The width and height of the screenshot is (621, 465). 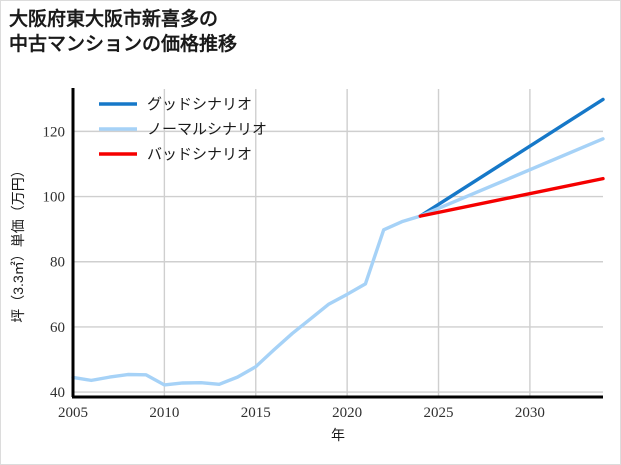 What do you see at coordinates (199, 104) in the screenshot?
I see `legend-label-グッドシナリオ: グッドシナリオ` at bounding box center [199, 104].